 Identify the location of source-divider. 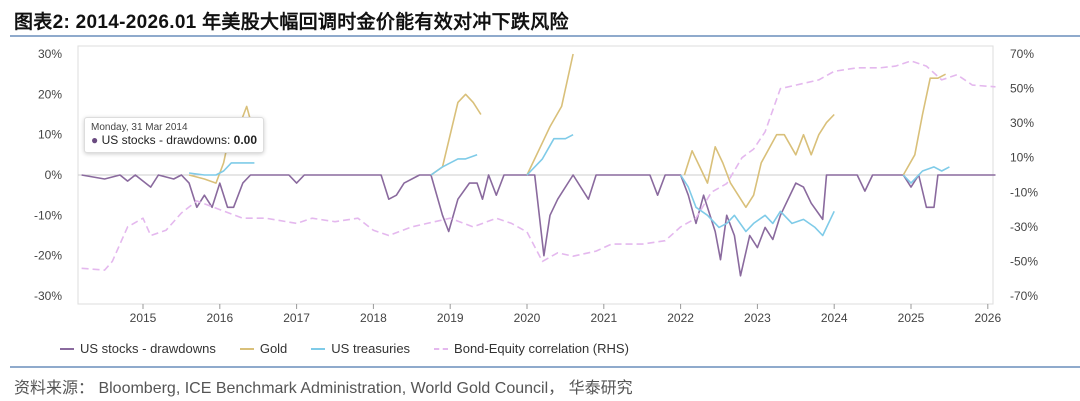
(545, 367).